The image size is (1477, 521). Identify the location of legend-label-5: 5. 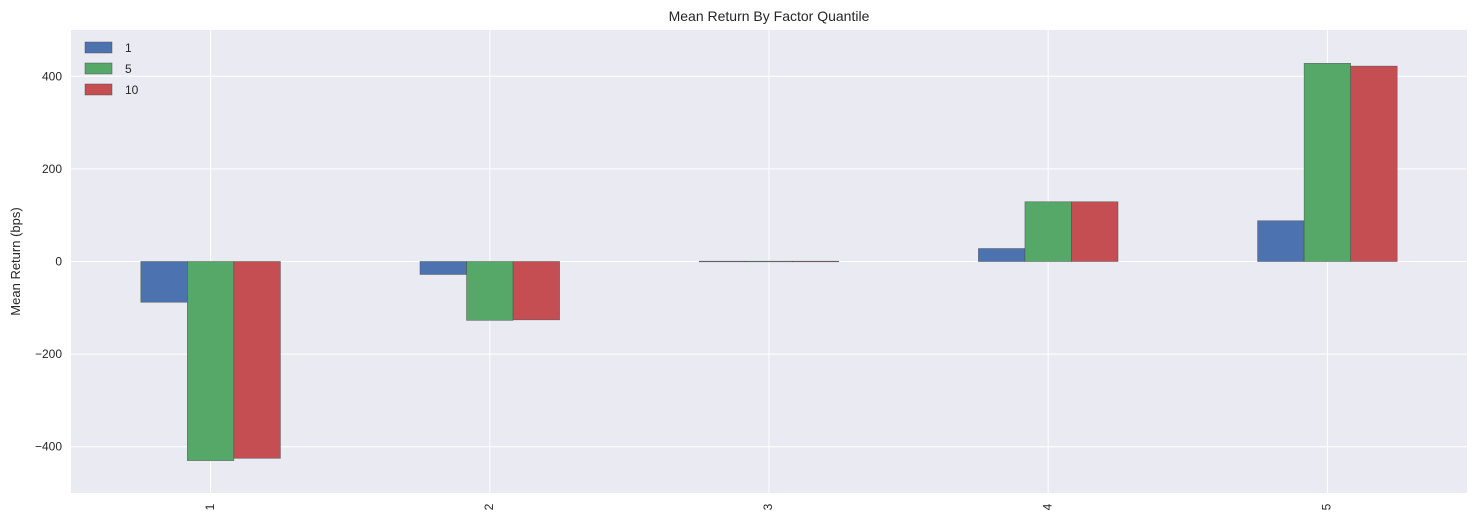
(128, 69).